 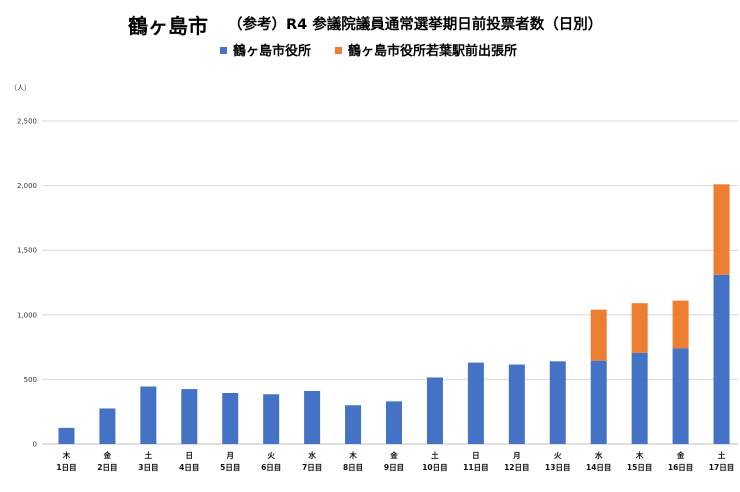 I want to click on x-tick-day: 2日目, so click(x=107, y=467).